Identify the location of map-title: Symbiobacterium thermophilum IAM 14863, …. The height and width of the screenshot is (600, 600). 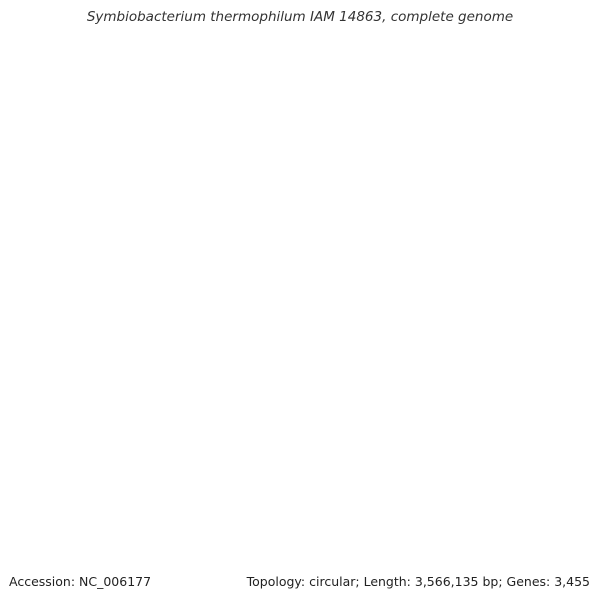
(300, 17).